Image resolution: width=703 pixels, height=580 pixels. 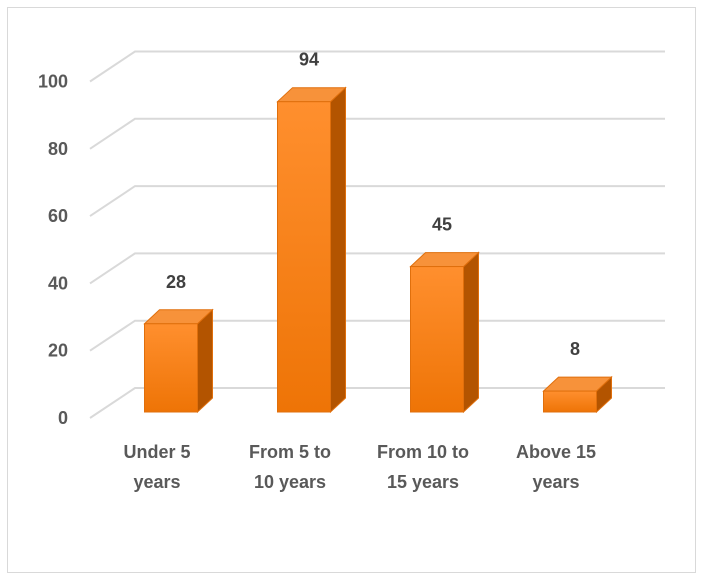 What do you see at coordinates (58, 216) in the screenshot?
I see `y-tick-label: 60` at bounding box center [58, 216].